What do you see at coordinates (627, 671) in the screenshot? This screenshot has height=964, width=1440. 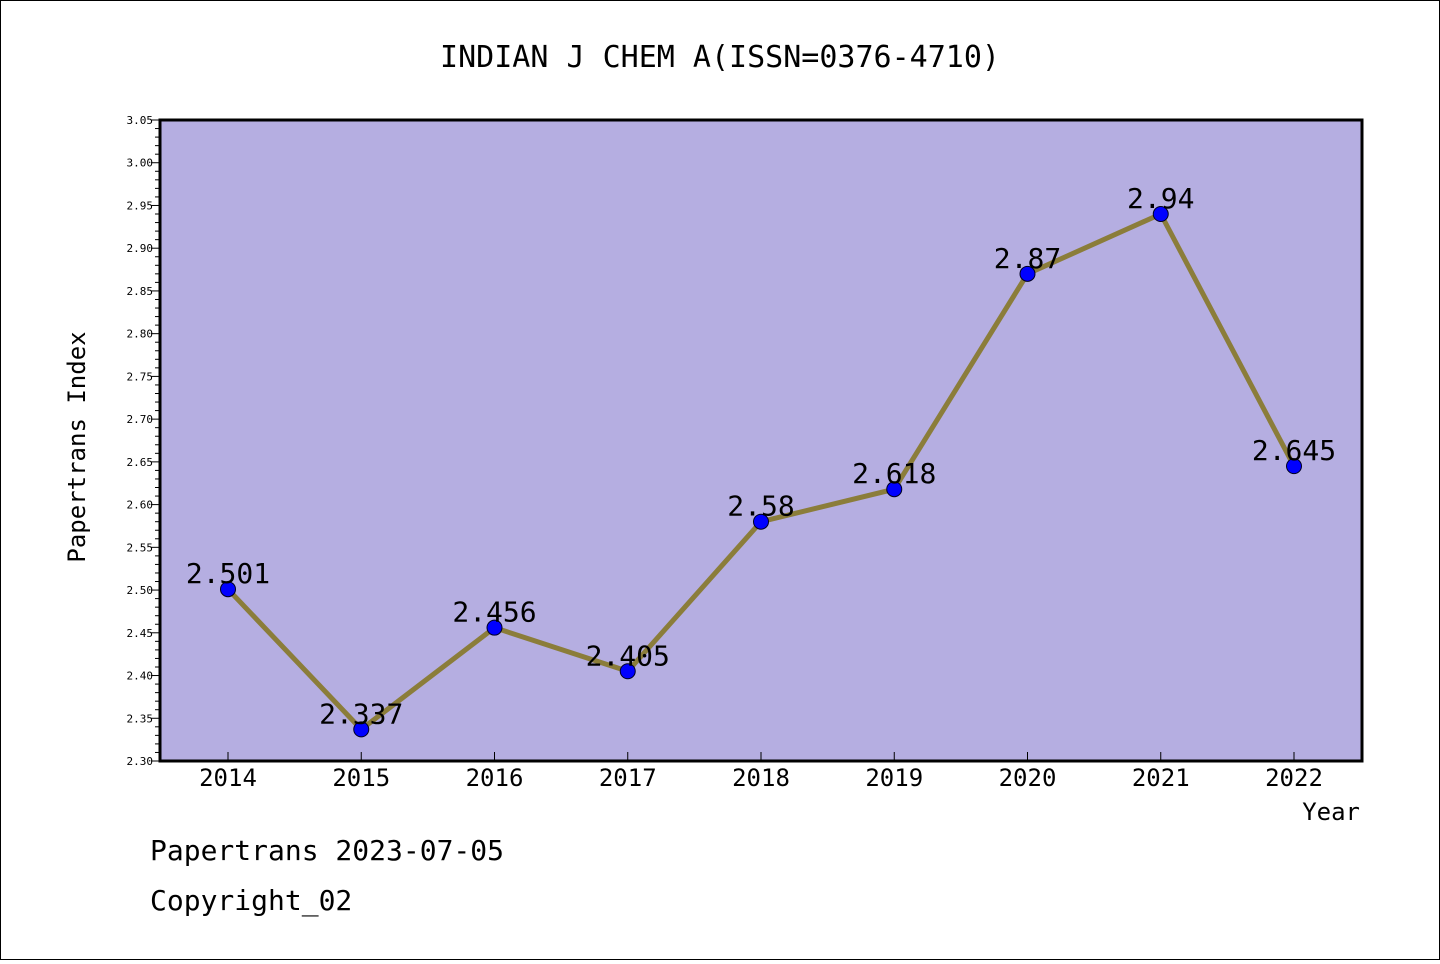 I see `data-point-2017` at bounding box center [627, 671].